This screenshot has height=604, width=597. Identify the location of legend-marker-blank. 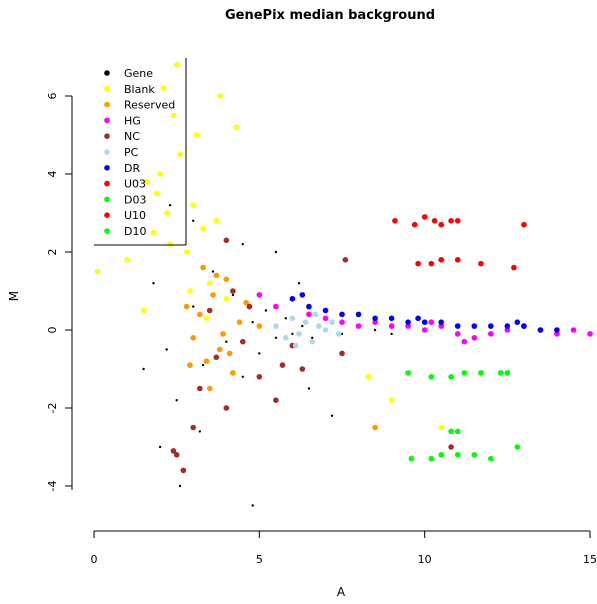
(107, 89).